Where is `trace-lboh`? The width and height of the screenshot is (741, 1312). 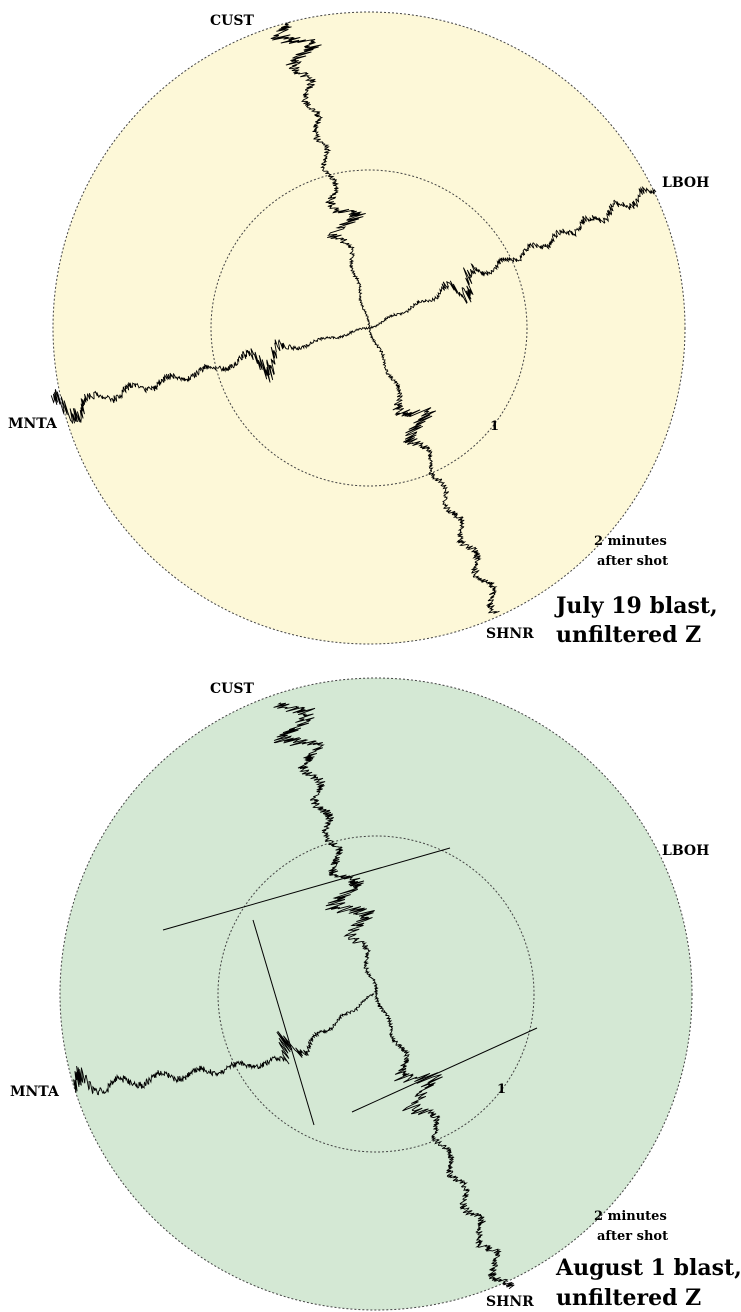
trace-lboh is located at coordinates (512, 257).